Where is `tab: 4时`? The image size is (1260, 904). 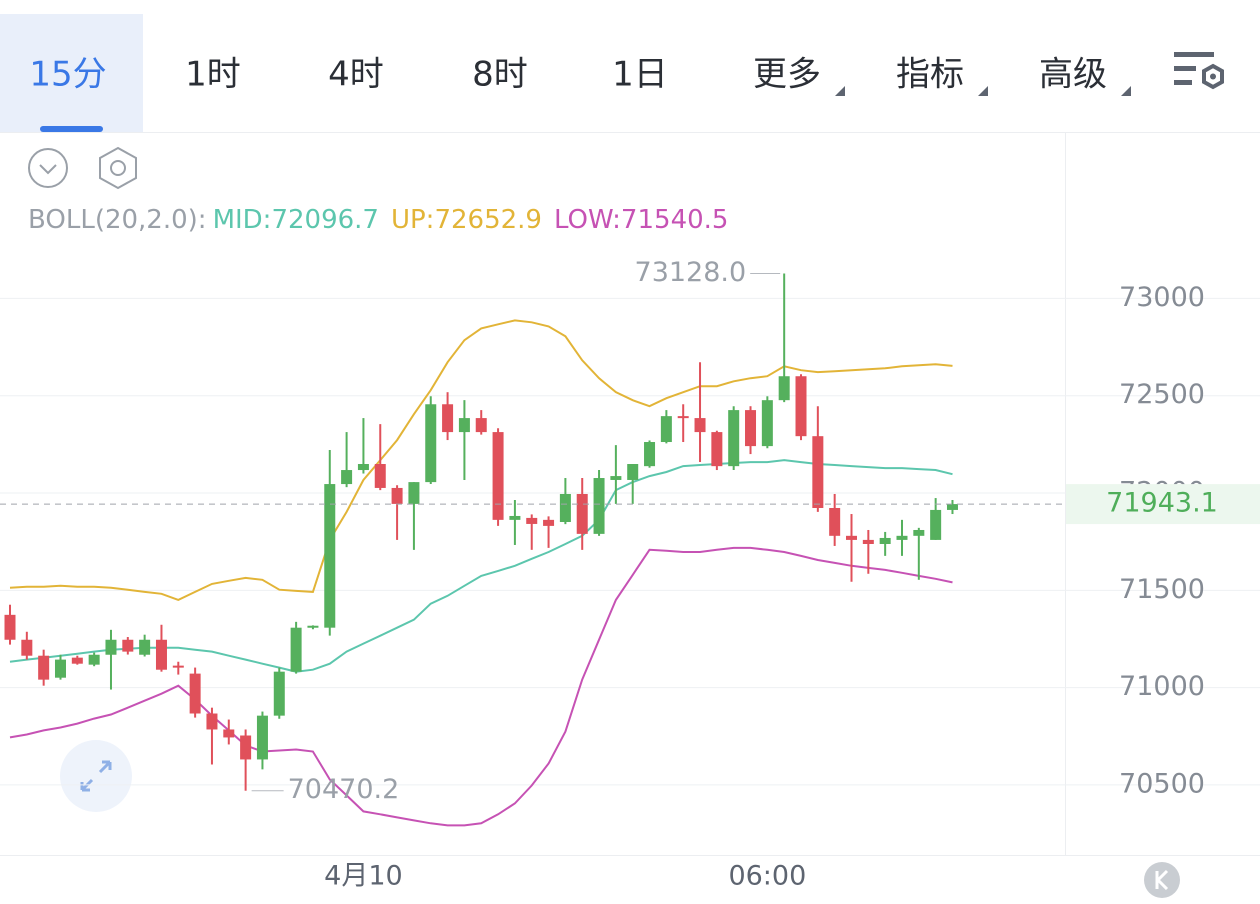 tab: 4时 is located at coordinates (356, 75).